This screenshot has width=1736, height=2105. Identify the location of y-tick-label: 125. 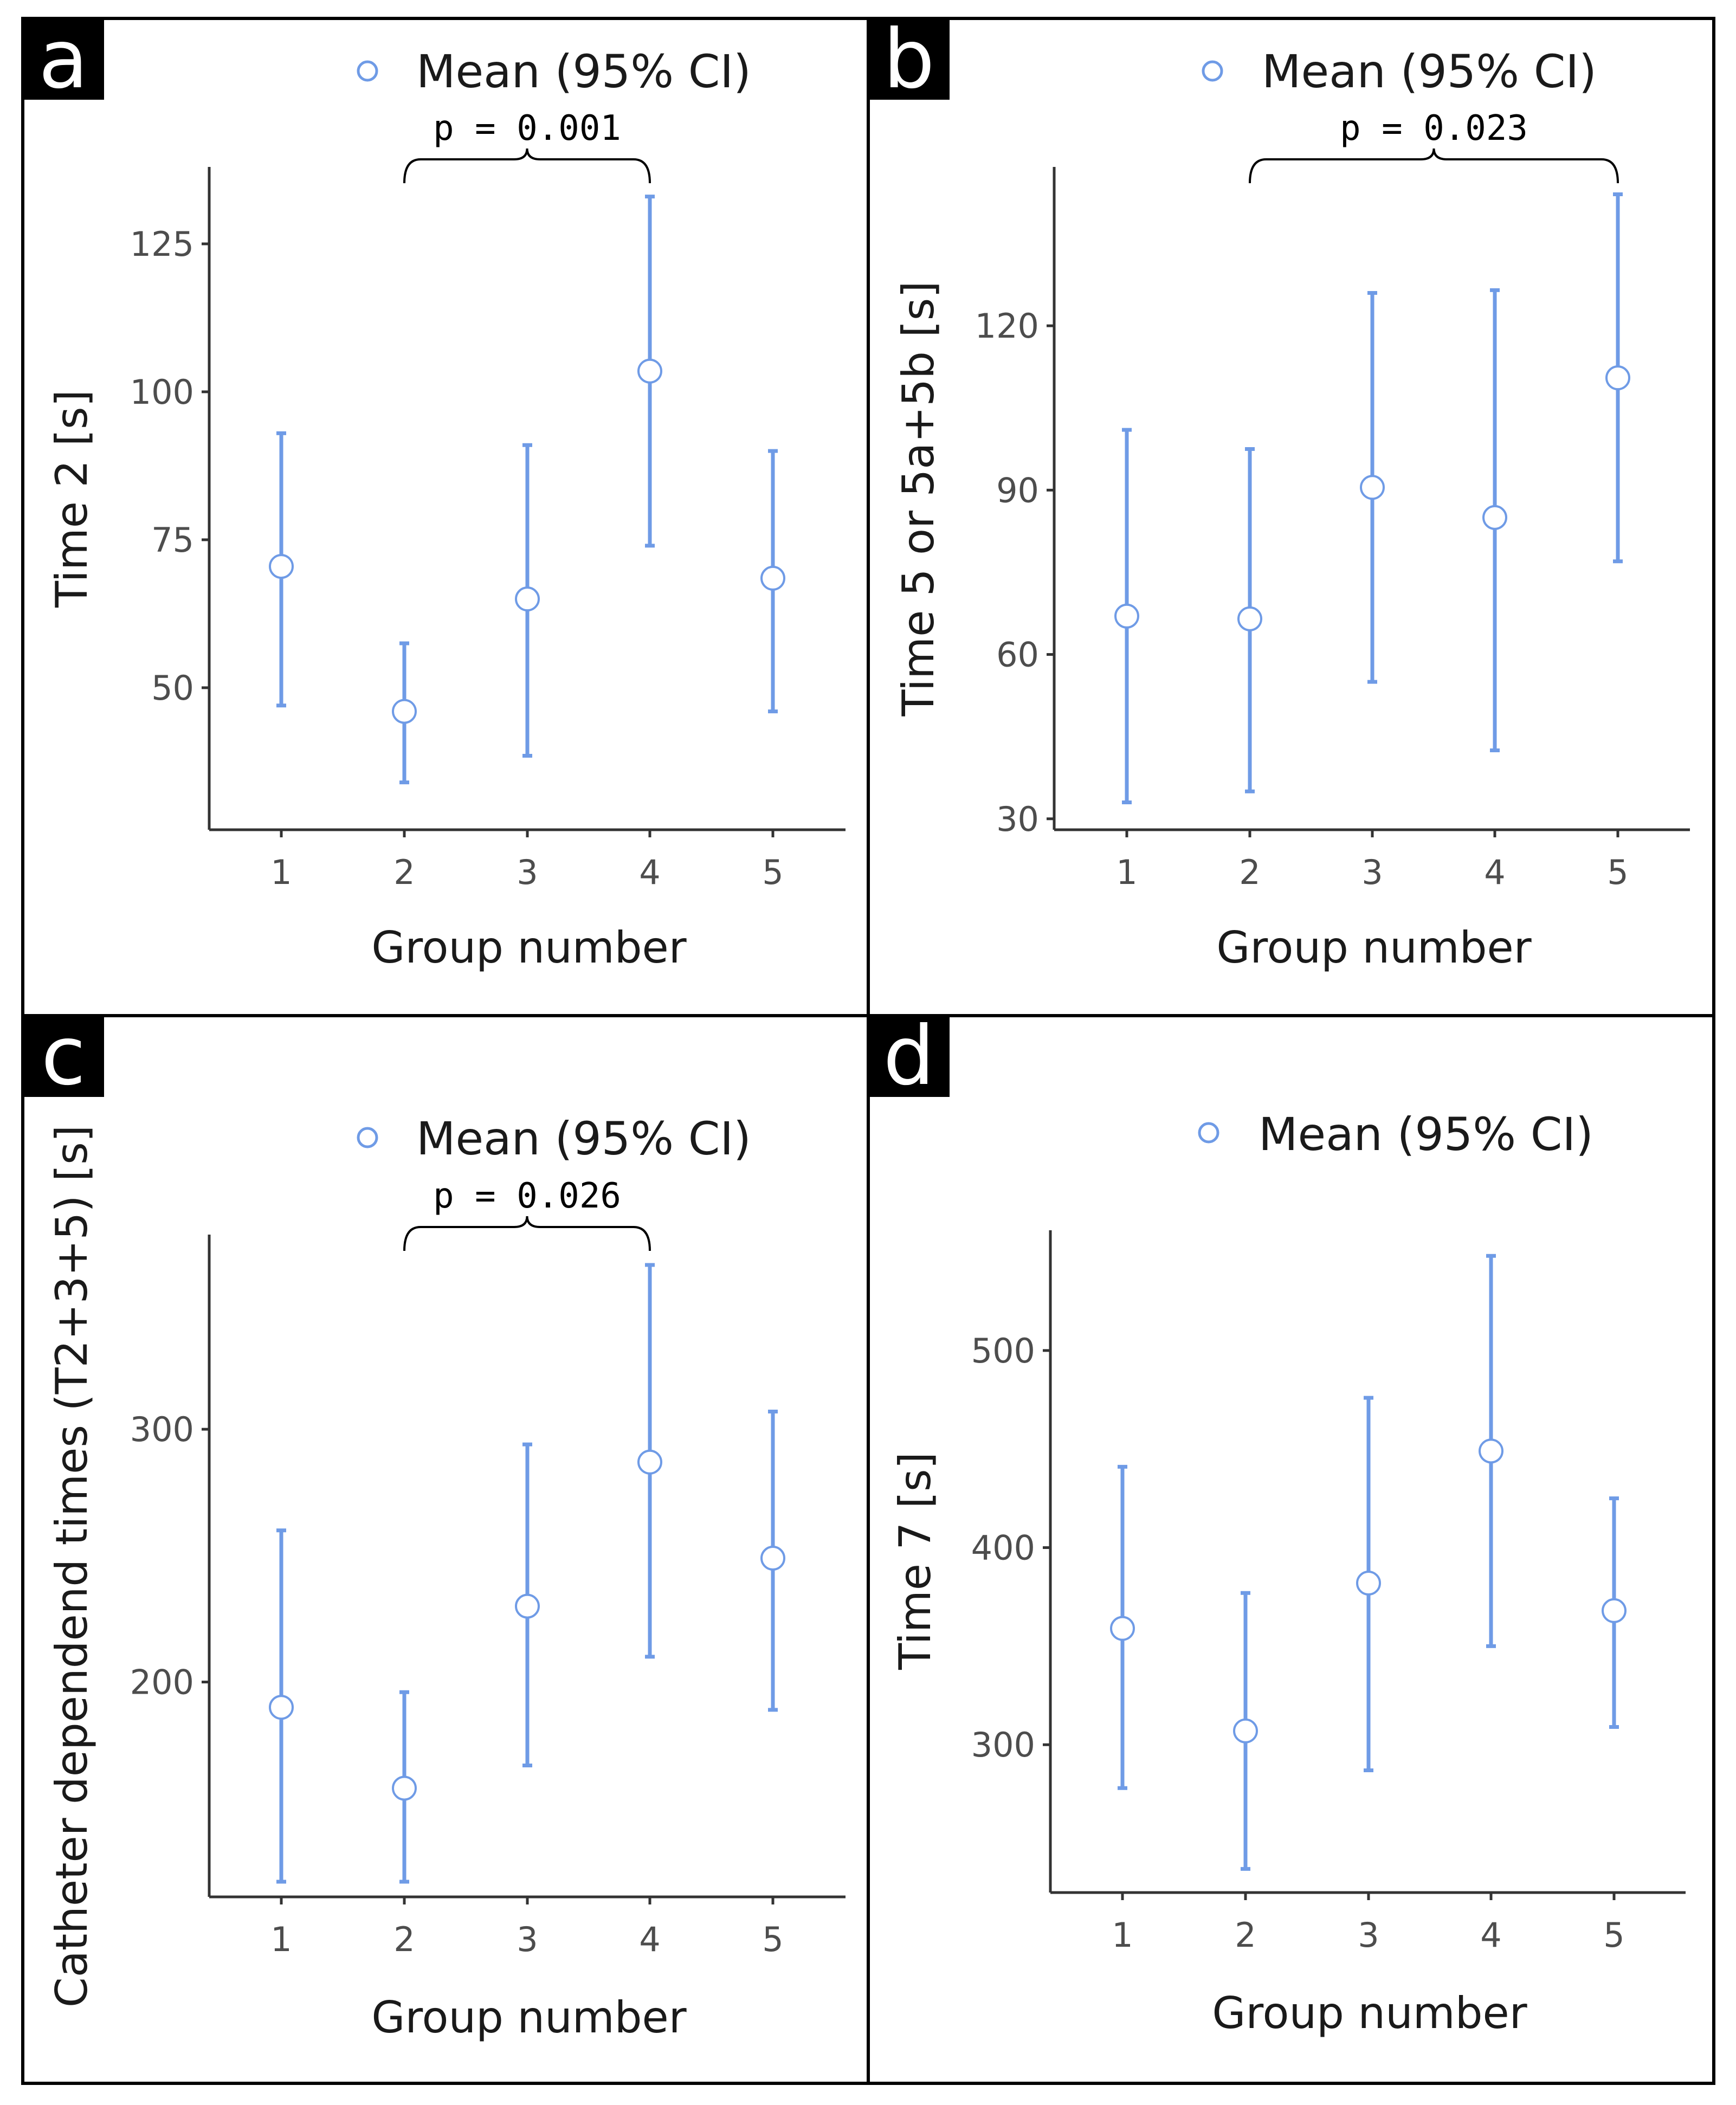
(162, 244).